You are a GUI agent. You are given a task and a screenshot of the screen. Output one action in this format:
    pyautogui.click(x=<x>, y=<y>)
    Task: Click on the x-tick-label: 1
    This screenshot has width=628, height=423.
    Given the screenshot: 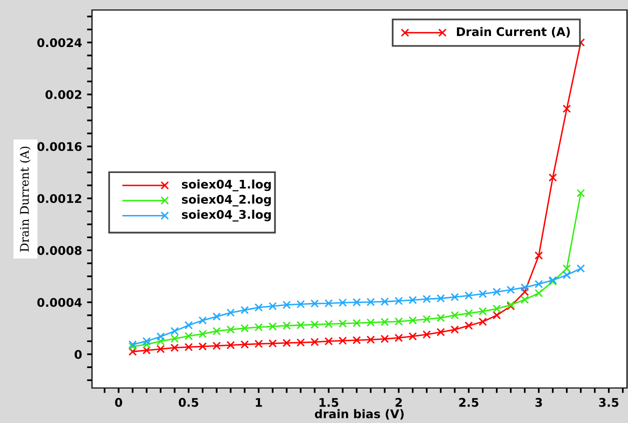 What is the action you would take?
    pyautogui.click(x=259, y=402)
    